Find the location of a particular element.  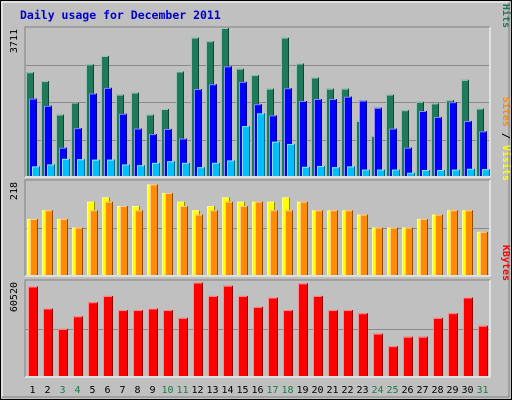

bar-kbytes-day-18-fill is located at coordinates (288, 343).